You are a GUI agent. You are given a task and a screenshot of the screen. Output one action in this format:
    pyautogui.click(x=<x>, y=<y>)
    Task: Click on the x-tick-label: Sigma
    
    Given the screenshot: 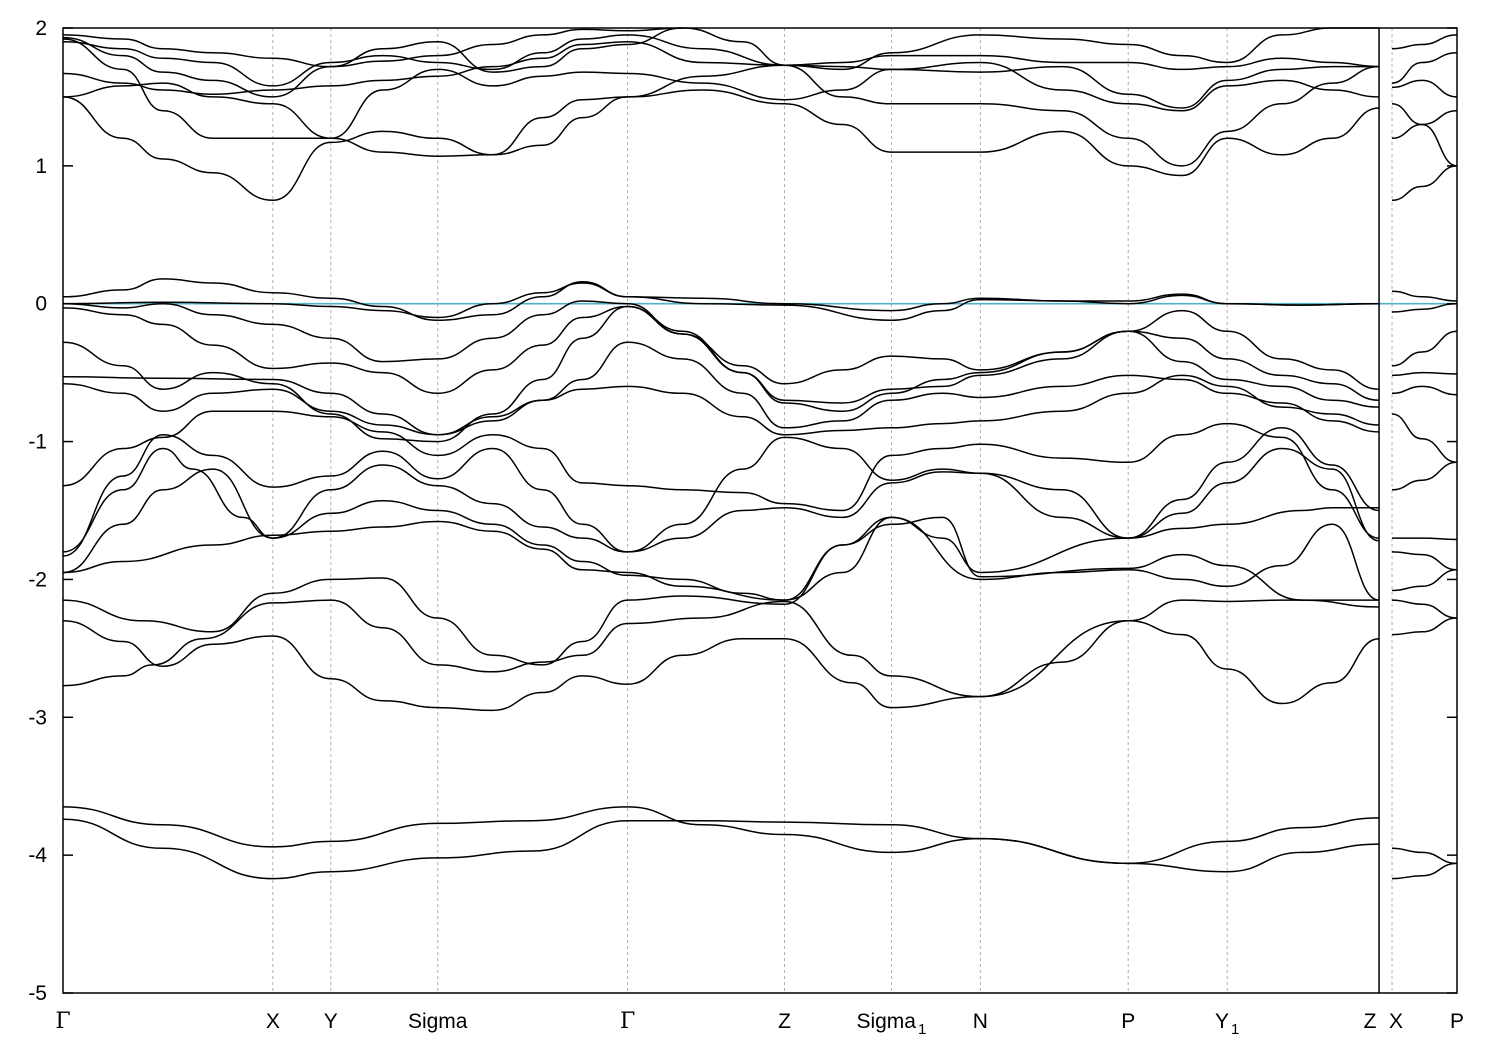 What is the action you would take?
    pyautogui.click(x=438, y=1021)
    